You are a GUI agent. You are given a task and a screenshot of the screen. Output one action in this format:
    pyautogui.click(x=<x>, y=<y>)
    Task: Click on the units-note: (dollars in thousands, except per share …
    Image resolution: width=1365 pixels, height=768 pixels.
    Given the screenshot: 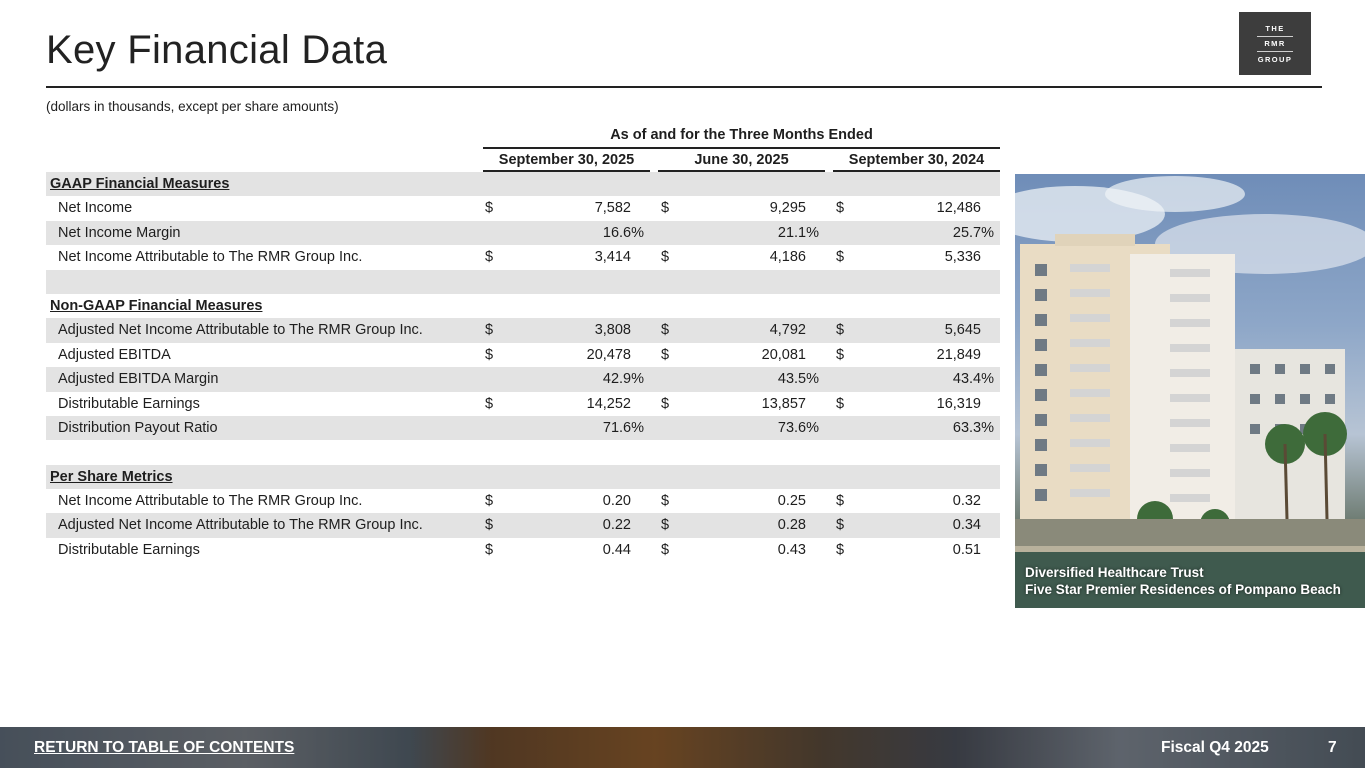 What is the action you would take?
    pyautogui.click(x=192, y=106)
    